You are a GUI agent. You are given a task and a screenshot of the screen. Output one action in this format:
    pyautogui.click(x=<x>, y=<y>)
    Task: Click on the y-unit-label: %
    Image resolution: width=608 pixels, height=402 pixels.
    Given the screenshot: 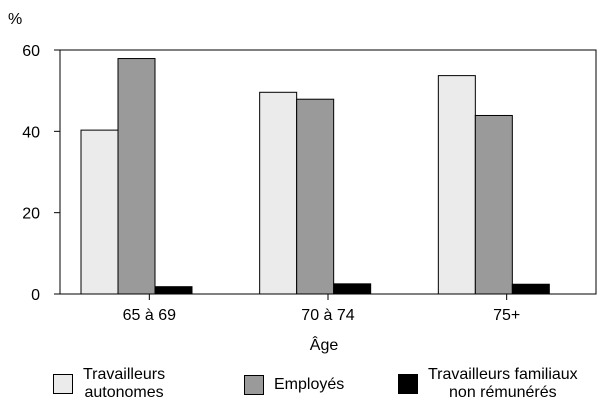 What is the action you would take?
    pyautogui.click(x=15, y=19)
    